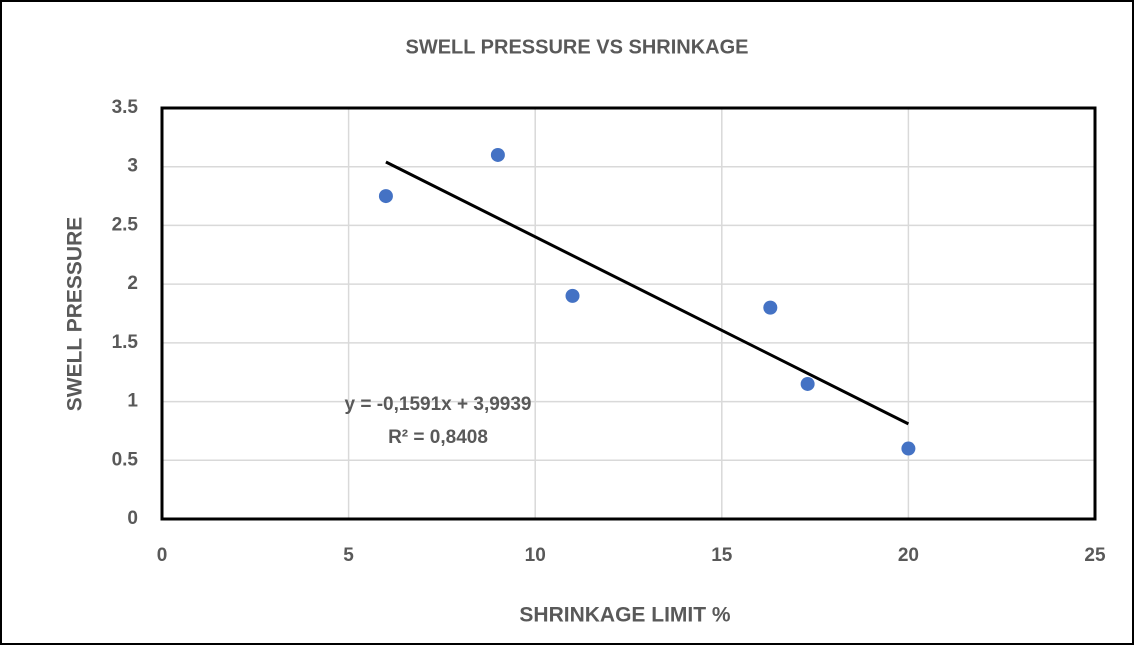  I want to click on trendline-equation: y = -0,1591x + 3,9939, so click(438, 404).